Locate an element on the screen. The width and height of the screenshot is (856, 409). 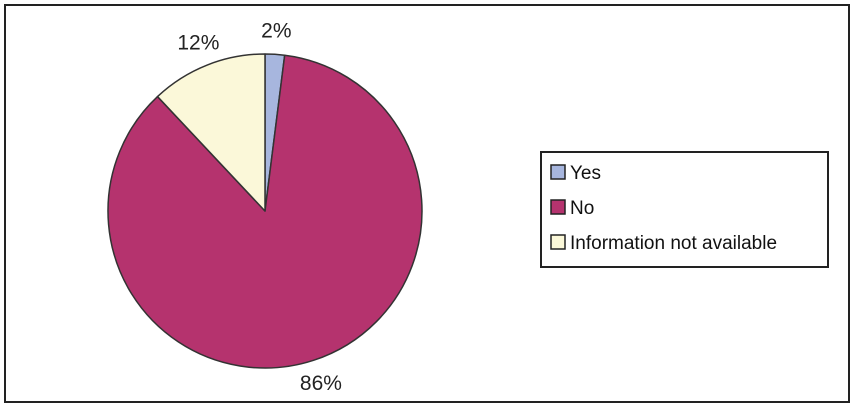
slice-value-label: 86% is located at coordinates (321, 383).